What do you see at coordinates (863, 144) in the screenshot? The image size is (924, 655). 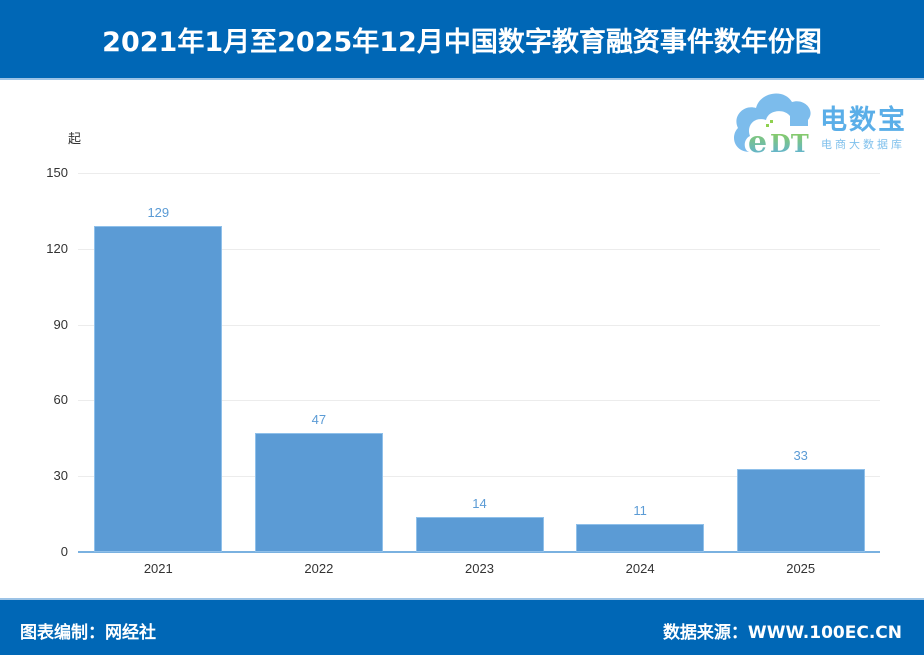 I see `logo-subtitle: 电商大数据库` at bounding box center [863, 144].